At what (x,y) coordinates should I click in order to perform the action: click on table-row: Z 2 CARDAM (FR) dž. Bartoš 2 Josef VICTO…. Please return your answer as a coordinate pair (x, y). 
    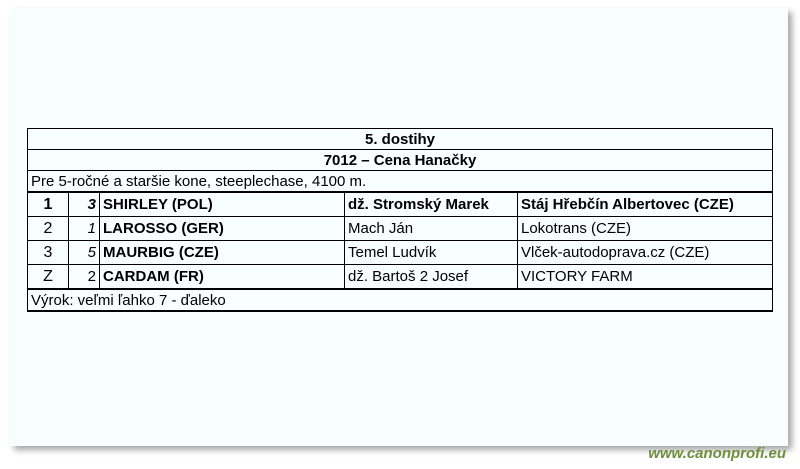
    Looking at the image, I should click on (400, 277).